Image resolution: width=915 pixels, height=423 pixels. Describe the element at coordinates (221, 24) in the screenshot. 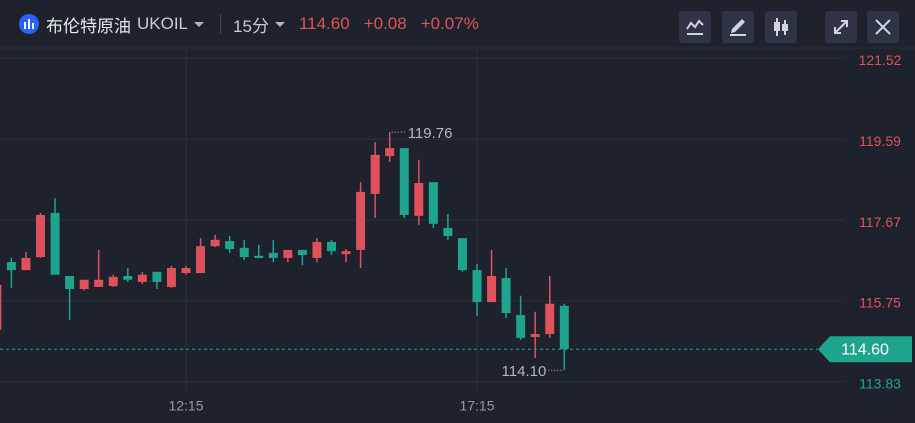

I see `separator` at that location.